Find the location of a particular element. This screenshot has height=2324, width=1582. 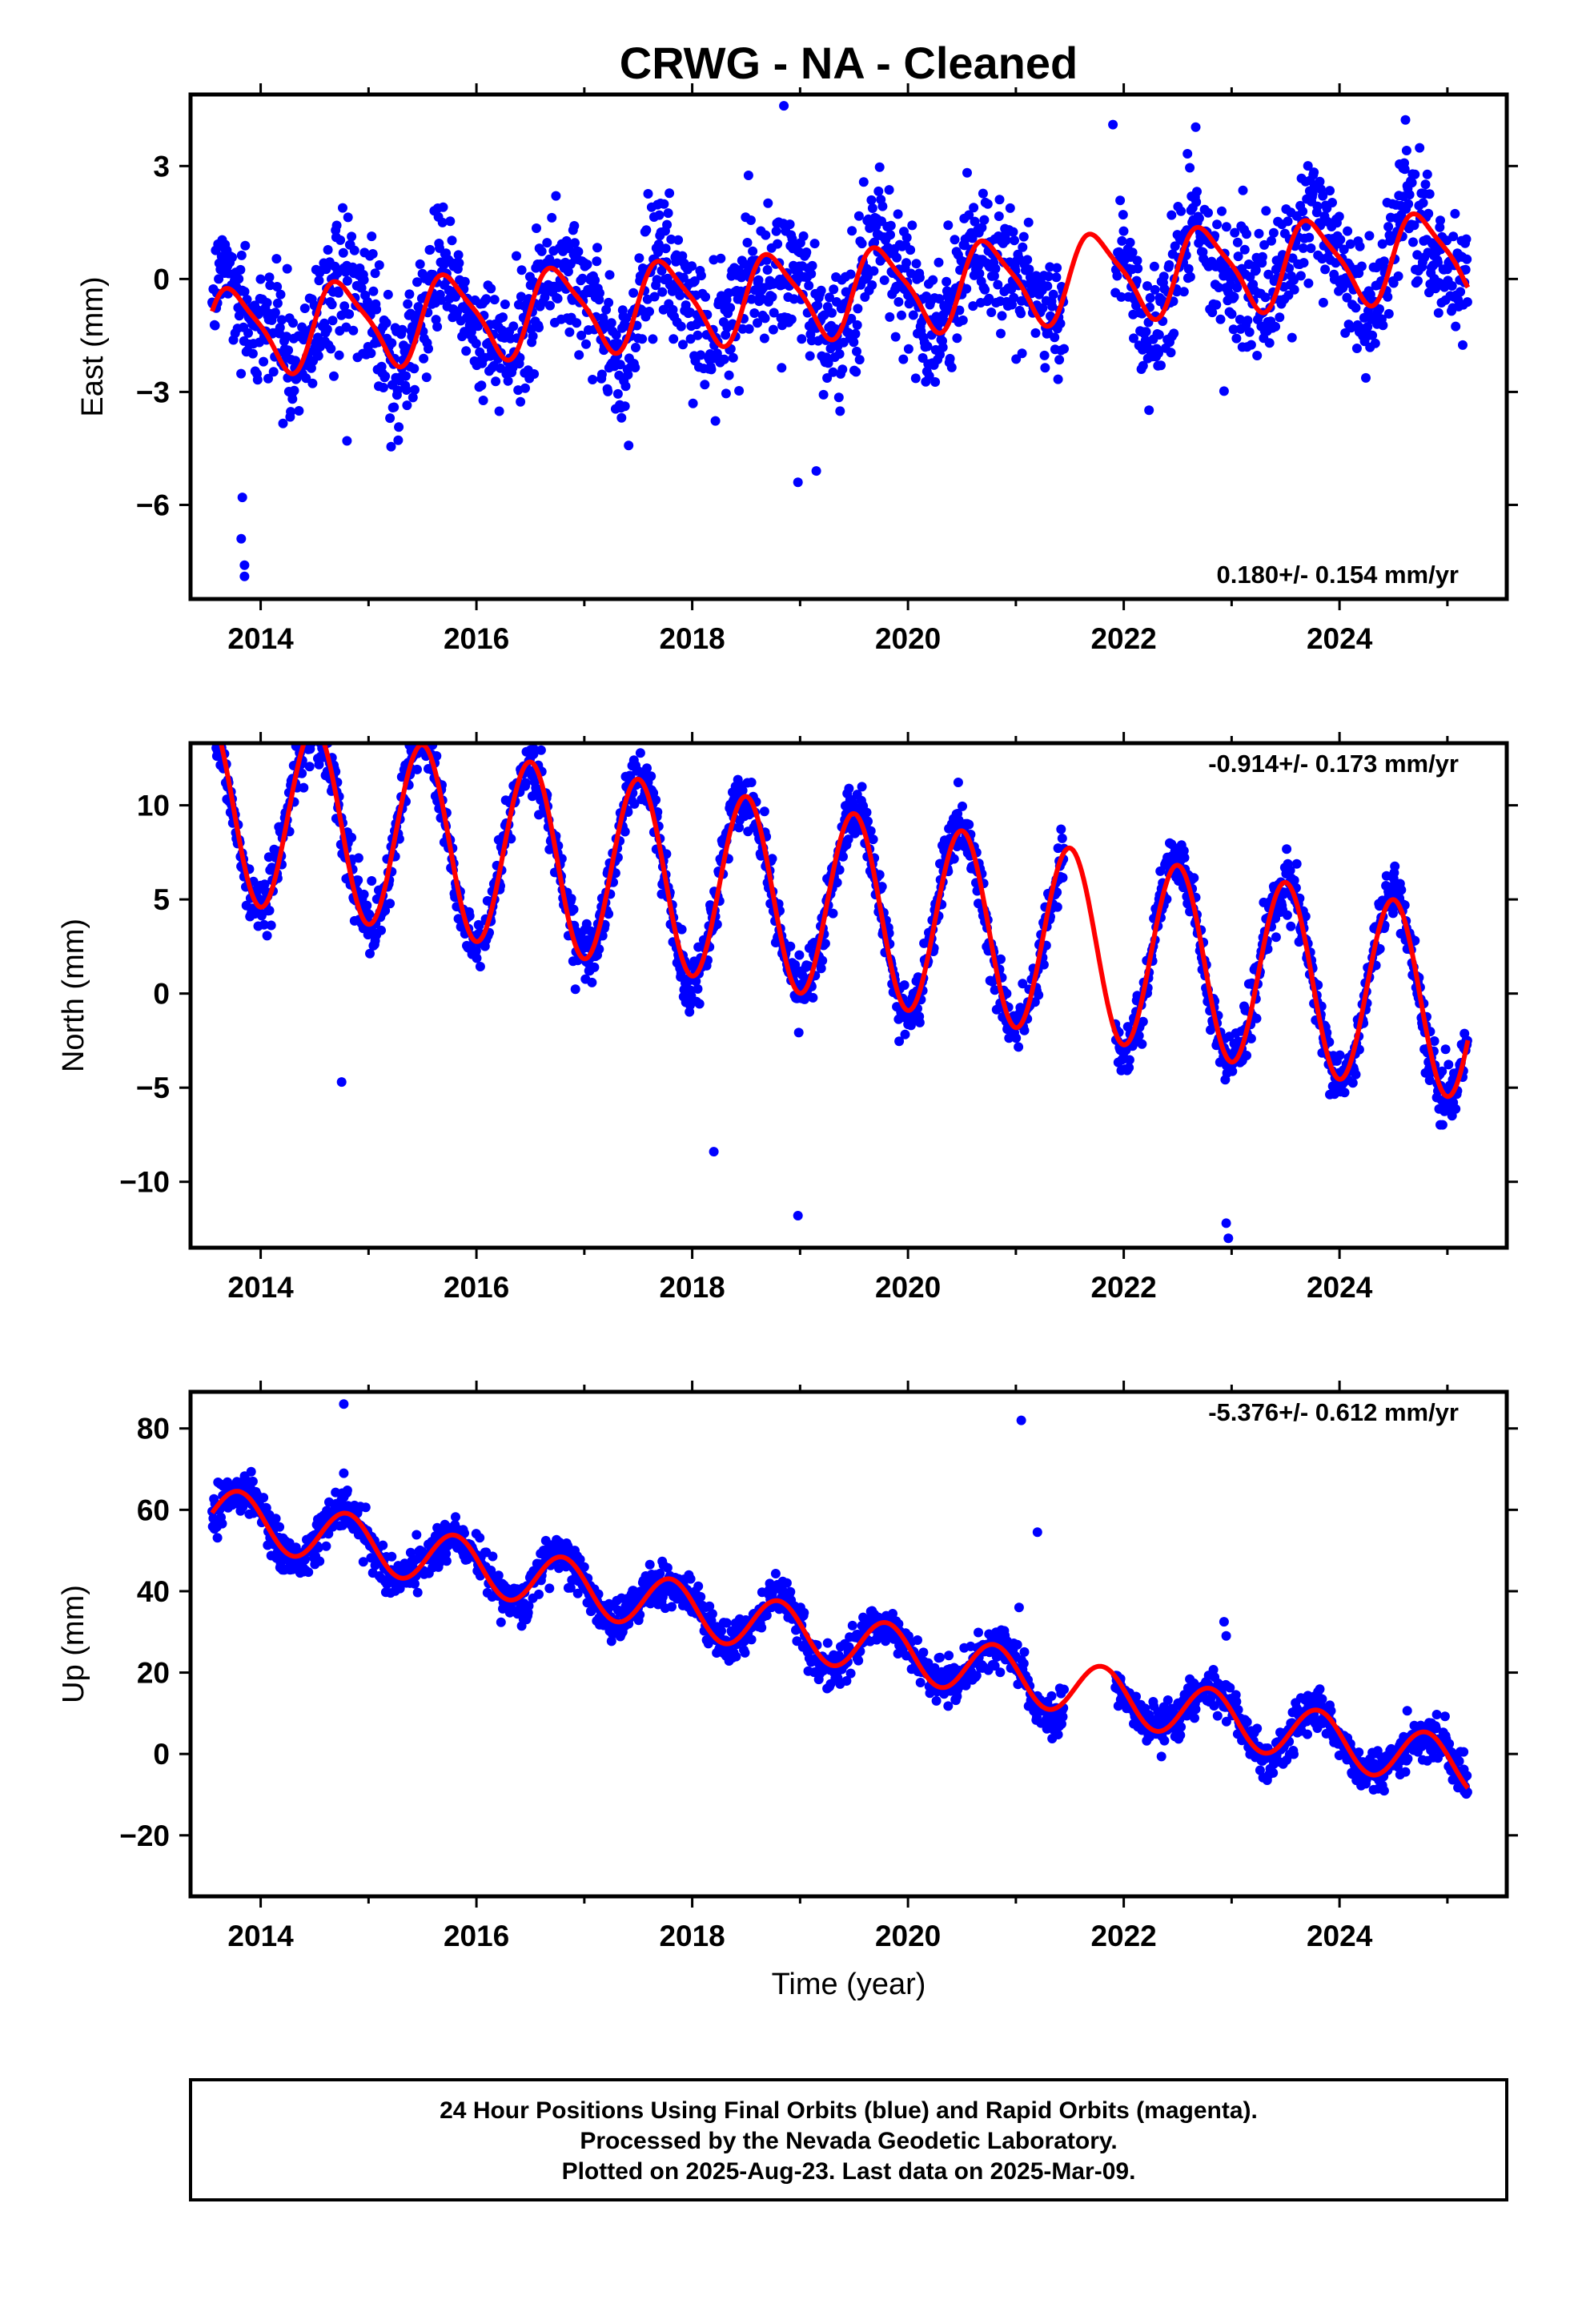

x-tick-label: 2024 is located at coordinates (1340, 1287).